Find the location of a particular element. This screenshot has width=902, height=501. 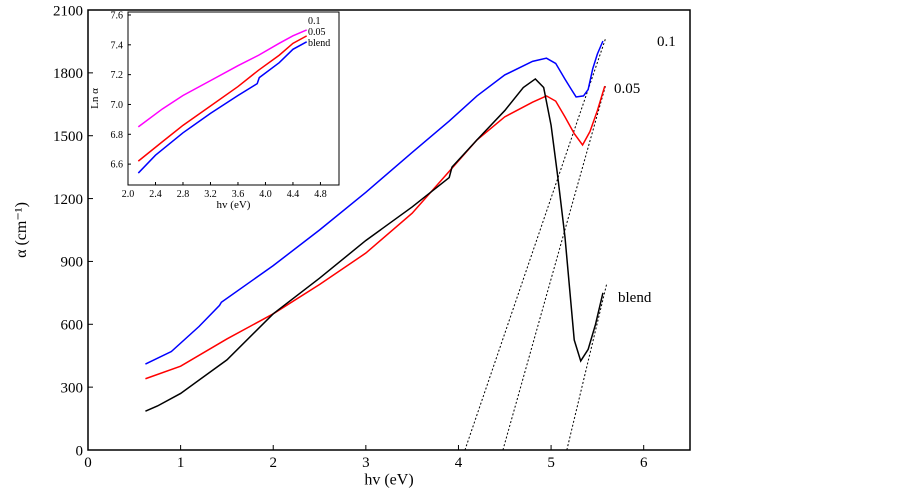

y-tick-label: 1500 is located at coordinates (68, 137).